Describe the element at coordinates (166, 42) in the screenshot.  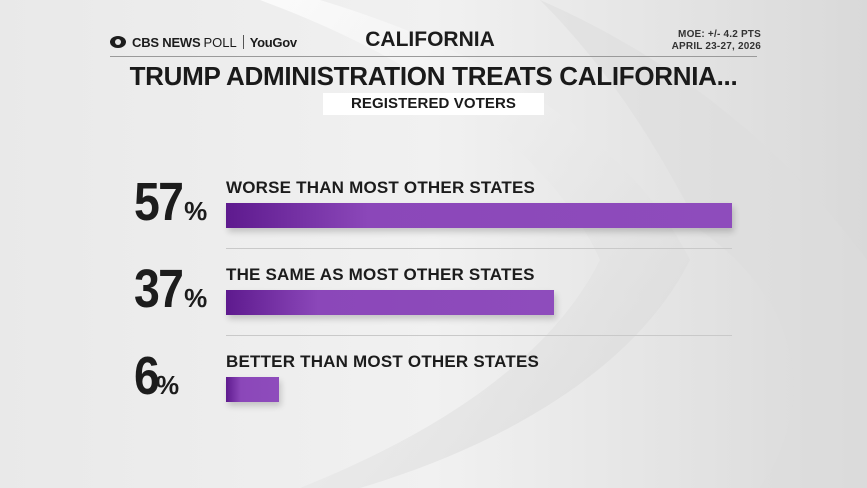
I see `brand-cbs: CBS NEWS` at that location.